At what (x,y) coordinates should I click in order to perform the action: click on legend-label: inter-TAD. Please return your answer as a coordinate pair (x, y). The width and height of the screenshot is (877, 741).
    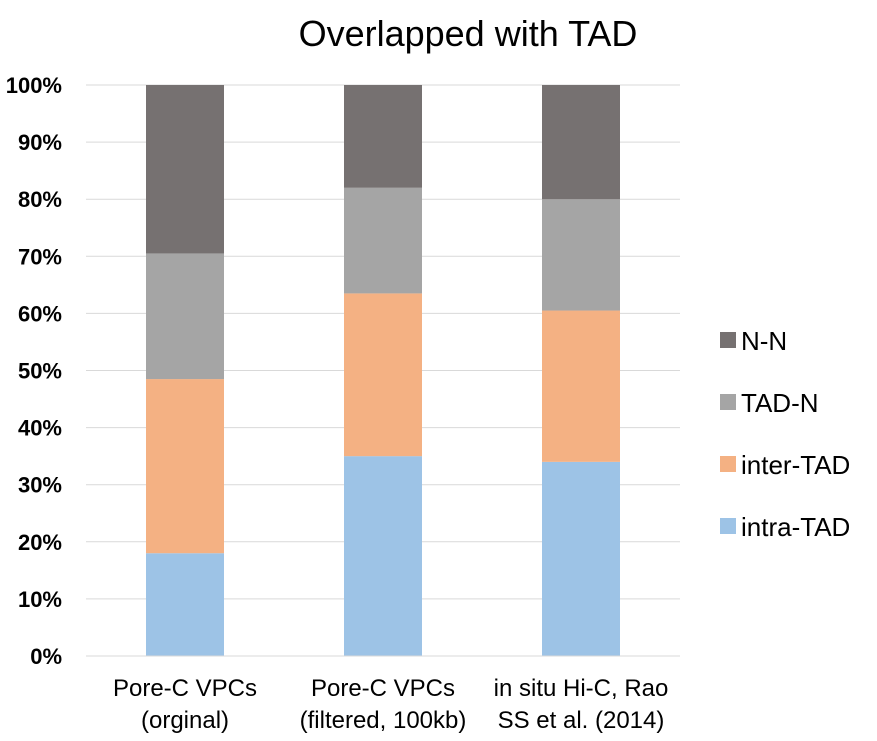
    Looking at the image, I should click on (795, 465).